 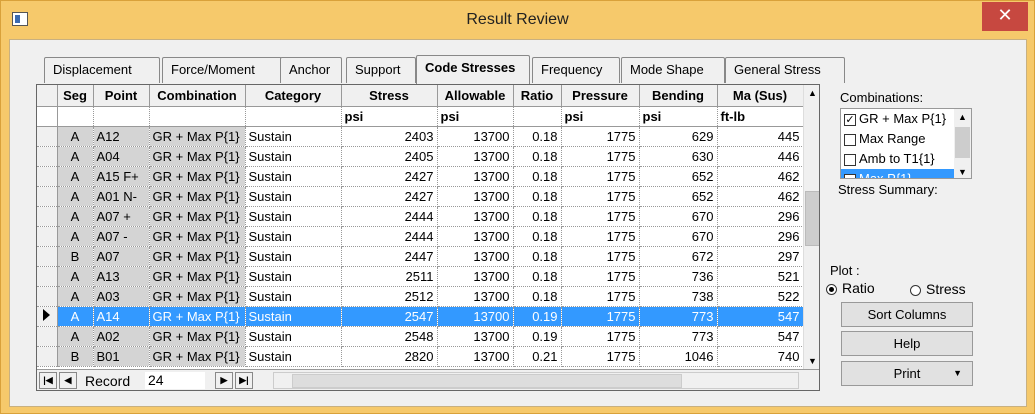 What do you see at coordinates (678, 96) in the screenshot?
I see `col-header-bending: Bending` at bounding box center [678, 96].